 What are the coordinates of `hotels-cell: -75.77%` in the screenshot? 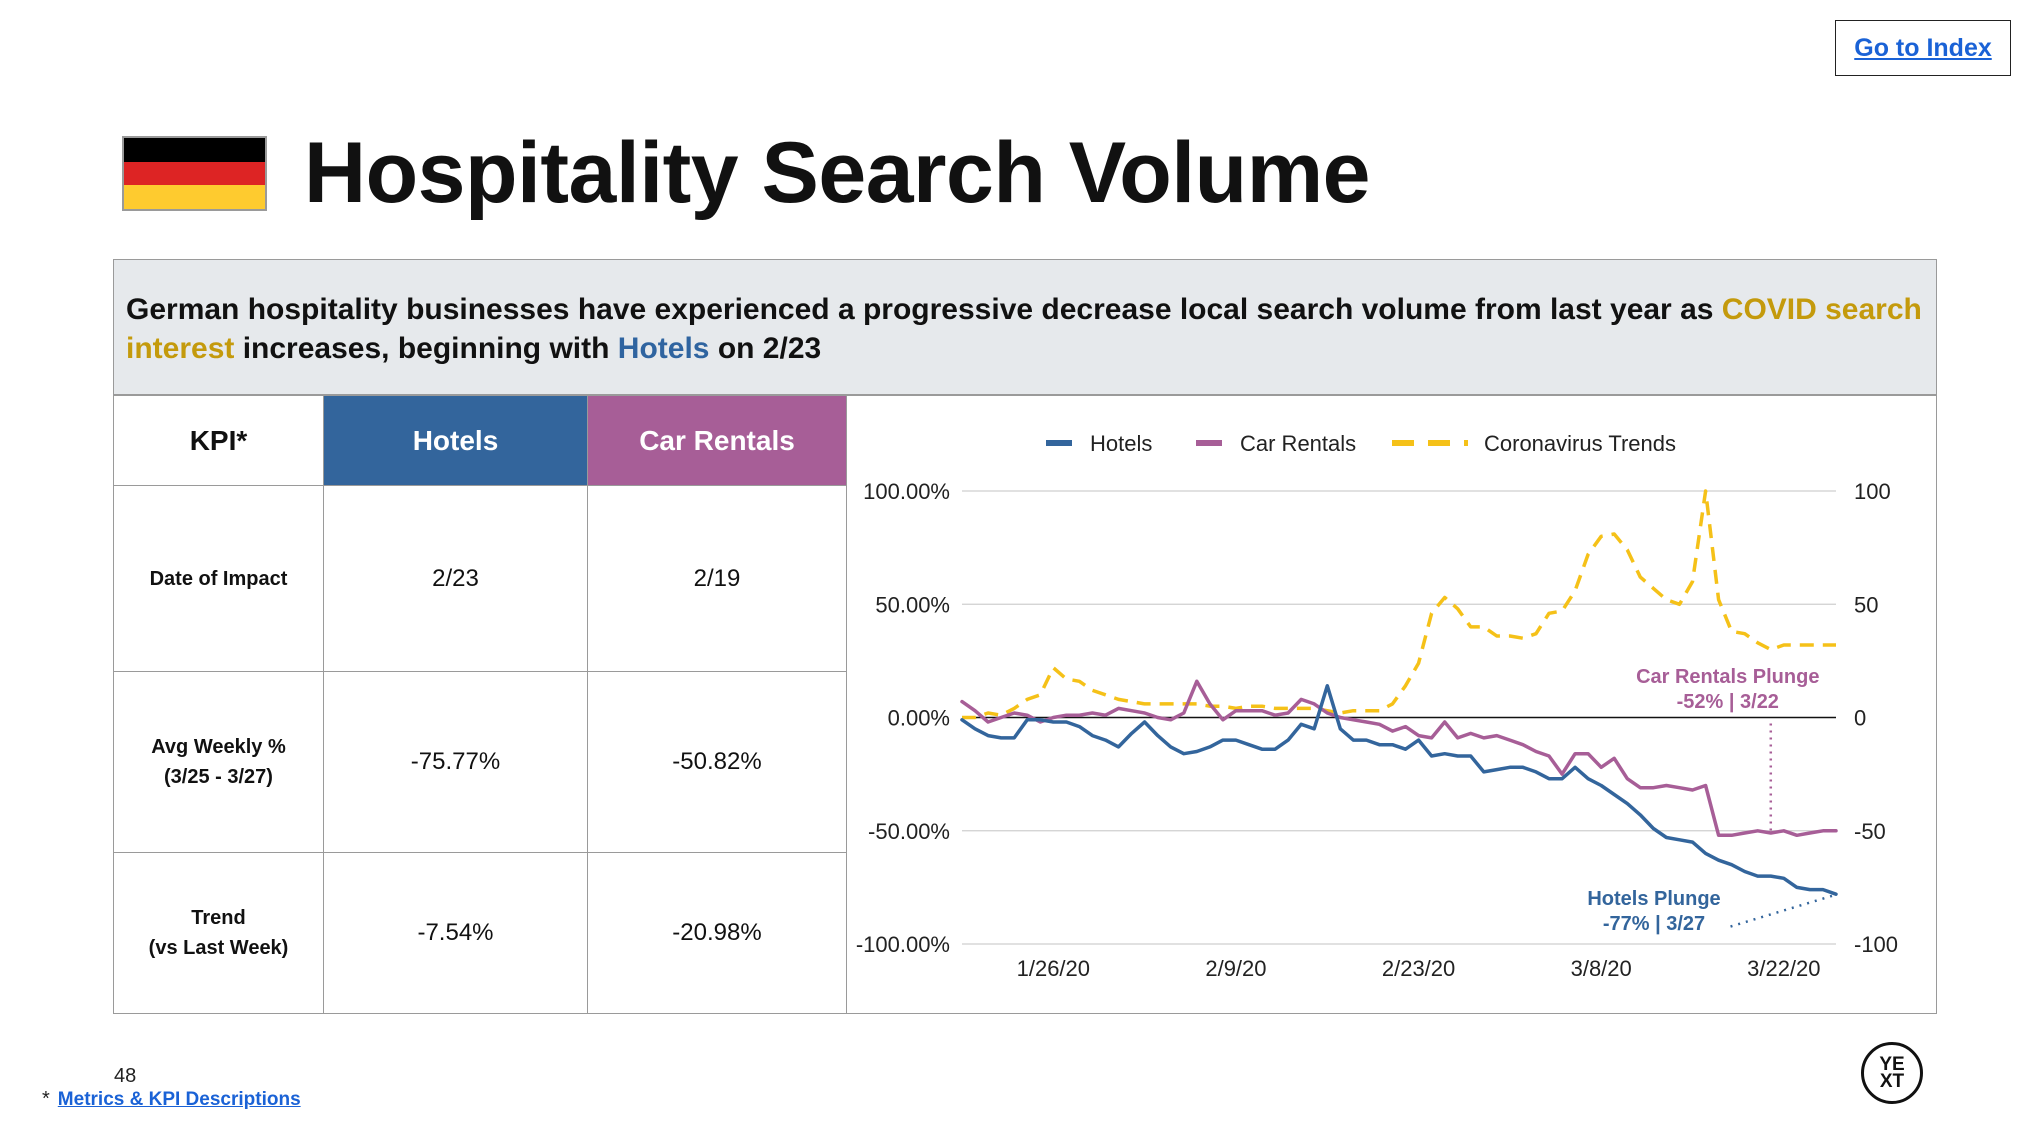 It's located at (455, 762).